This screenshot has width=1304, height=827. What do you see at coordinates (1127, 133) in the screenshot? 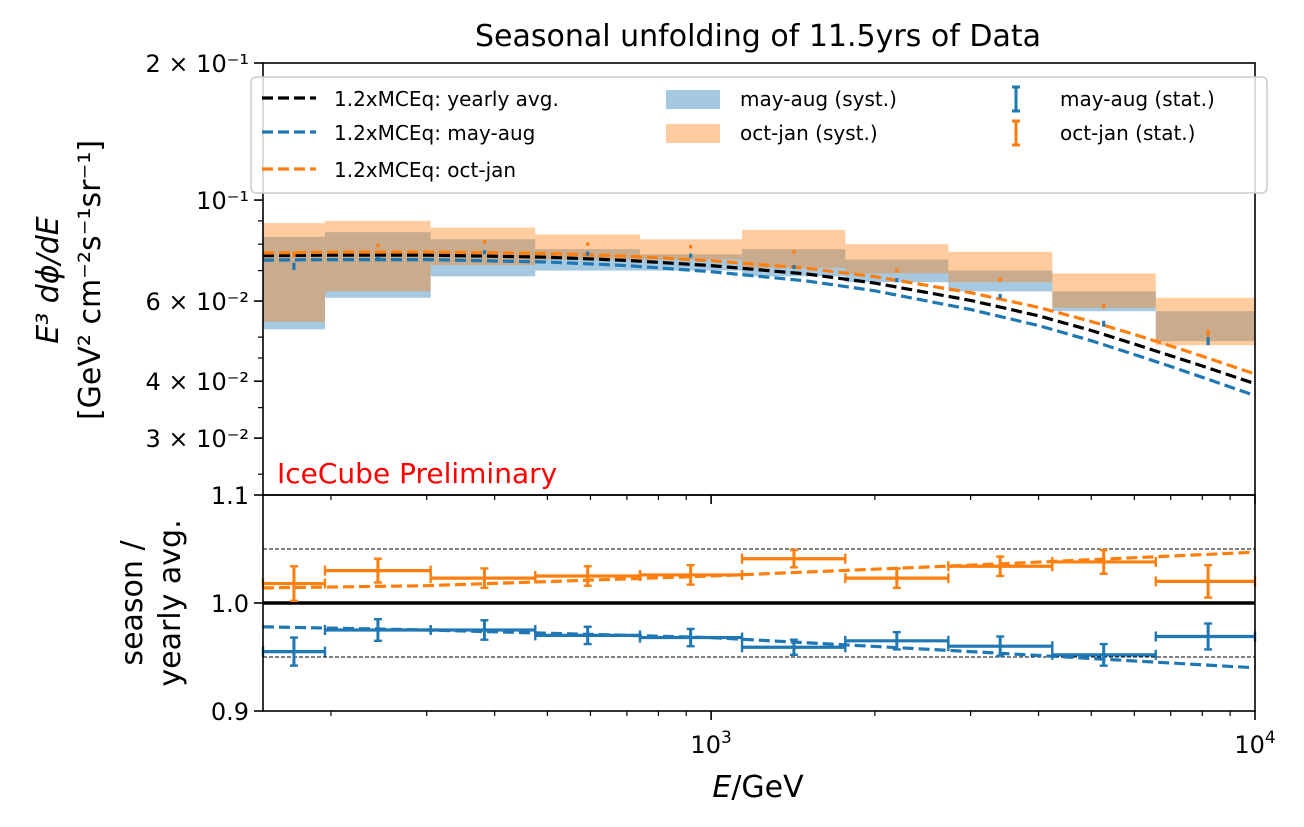
I see `legend-label-stat-octjan: oct-jan (stat.)` at bounding box center [1127, 133].